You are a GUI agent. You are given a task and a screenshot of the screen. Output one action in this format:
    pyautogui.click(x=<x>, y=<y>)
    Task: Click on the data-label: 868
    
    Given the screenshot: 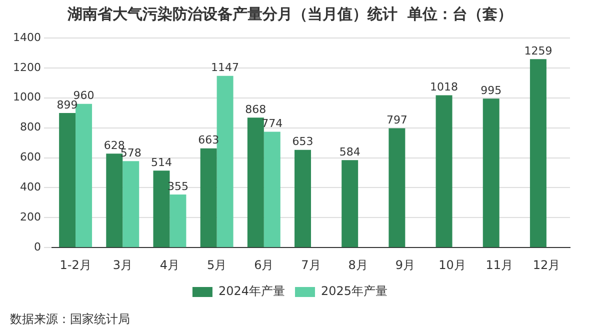 What is the action you would take?
    pyautogui.click(x=255, y=109)
    